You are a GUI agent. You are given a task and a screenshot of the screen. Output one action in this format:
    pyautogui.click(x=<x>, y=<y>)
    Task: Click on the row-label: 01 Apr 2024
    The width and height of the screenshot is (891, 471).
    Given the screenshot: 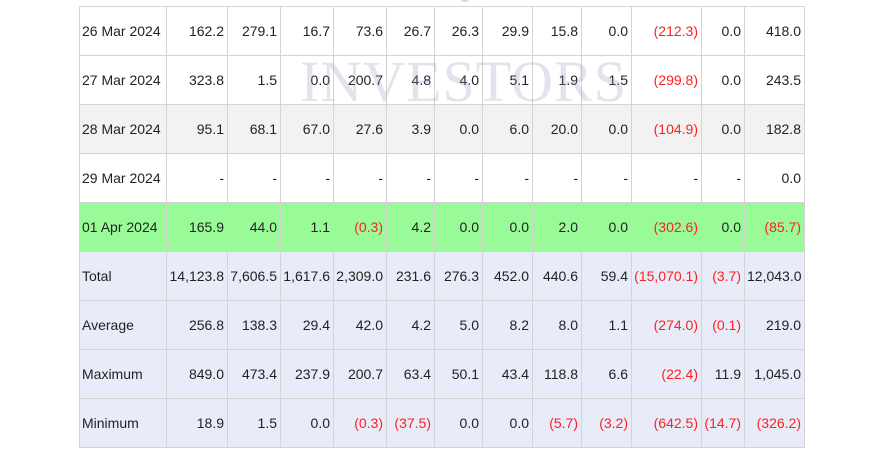 What is the action you would take?
    pyautogui.click(x=123, y=227)
    